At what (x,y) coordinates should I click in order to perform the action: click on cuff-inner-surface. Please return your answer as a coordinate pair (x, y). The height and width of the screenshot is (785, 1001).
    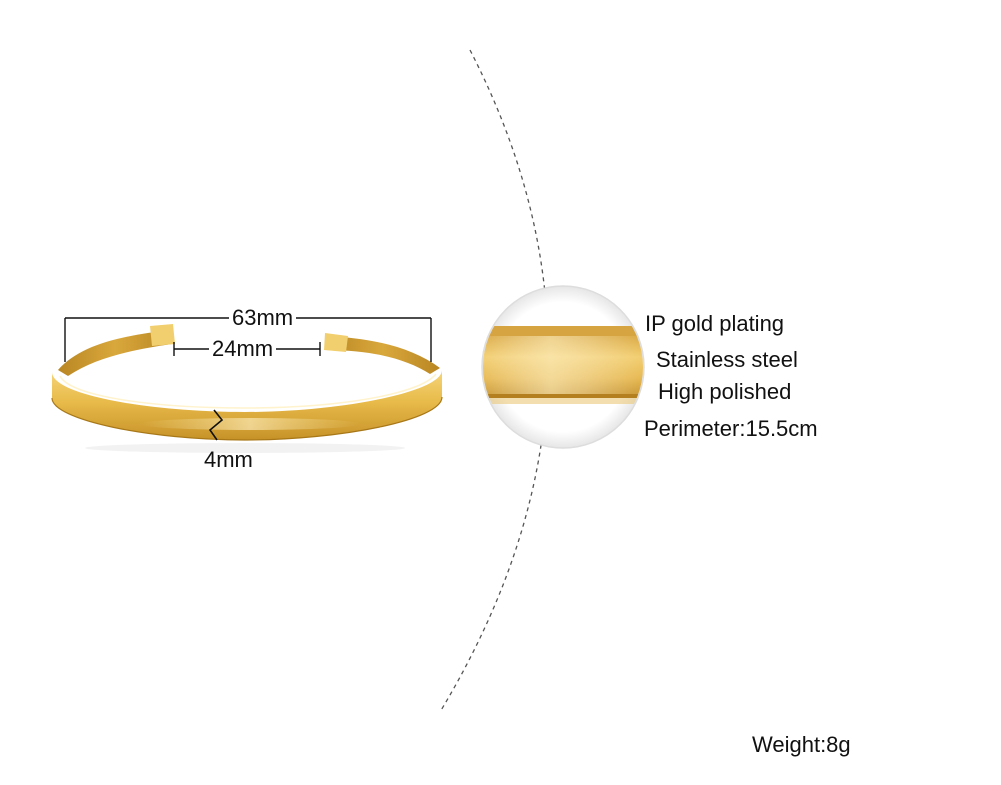
    Looking at the image, I should click on (115, 353).